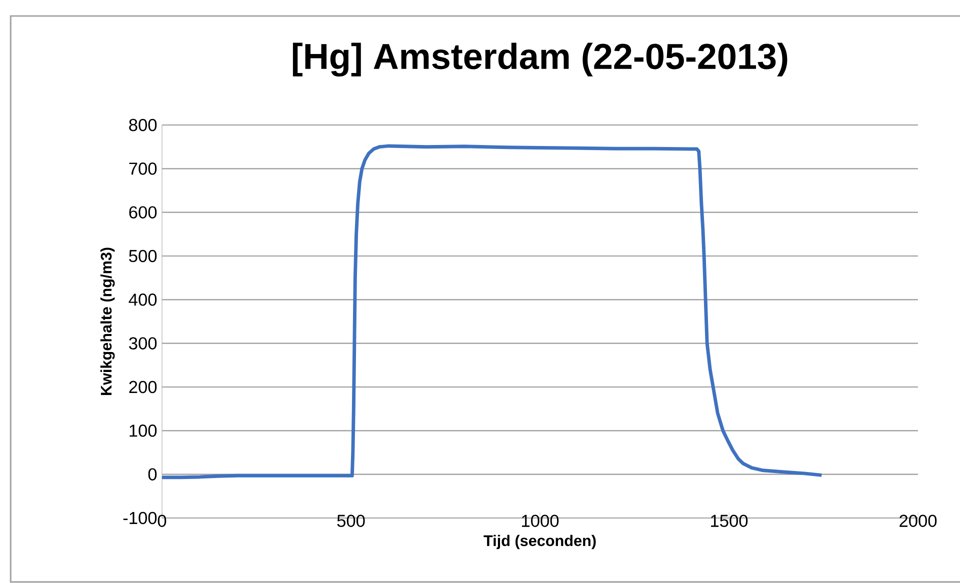  What do you see at coordinates (107, 322) in the screenshot?
I see `y-axis-title: Kwikgehalte (ng/m3)` at bounding box center [107, 322].